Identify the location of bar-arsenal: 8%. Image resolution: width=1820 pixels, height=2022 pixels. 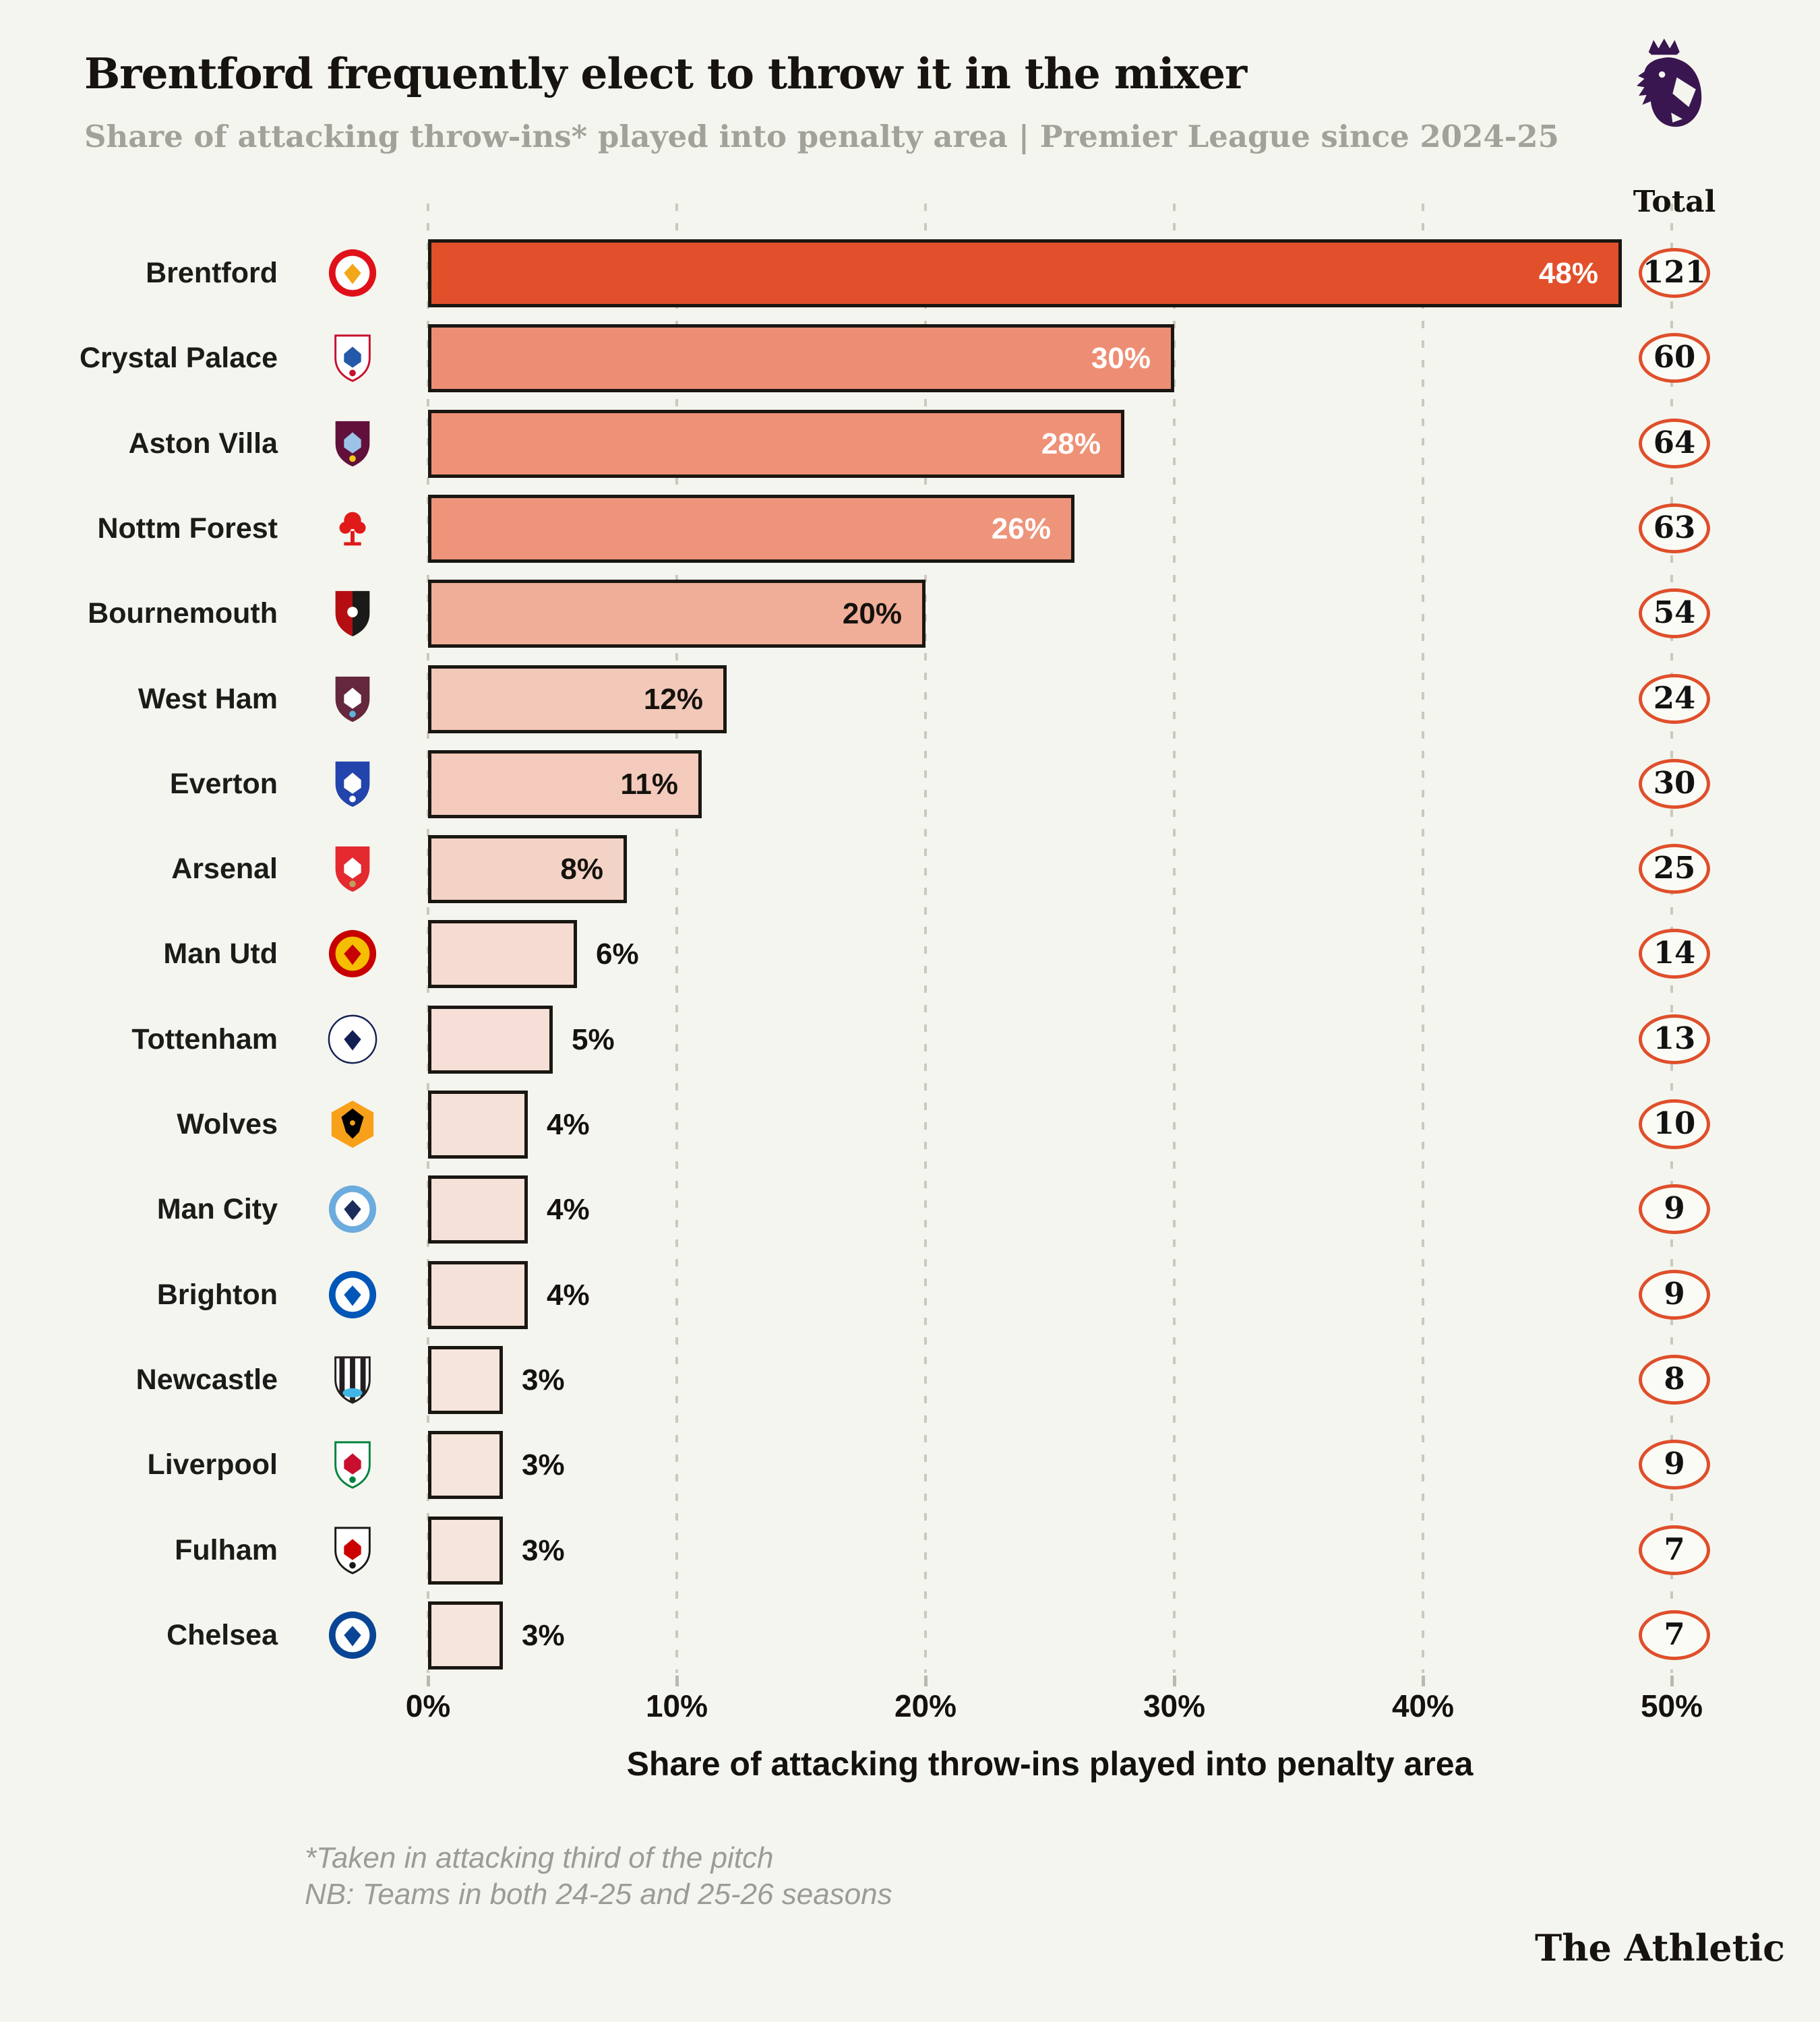
(527, 869).